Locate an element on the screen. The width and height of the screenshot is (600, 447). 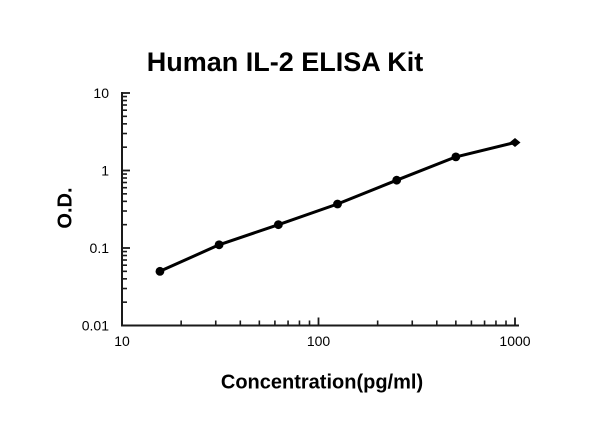
x-tick-label: 100 is located at coordinates (319, 341).